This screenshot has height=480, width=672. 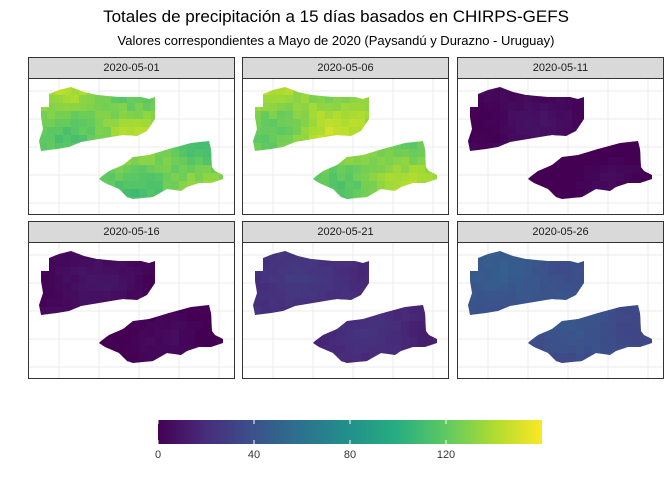 I want to click on facet-strip-label: 2020-05-11, so click(x=560, y=68).